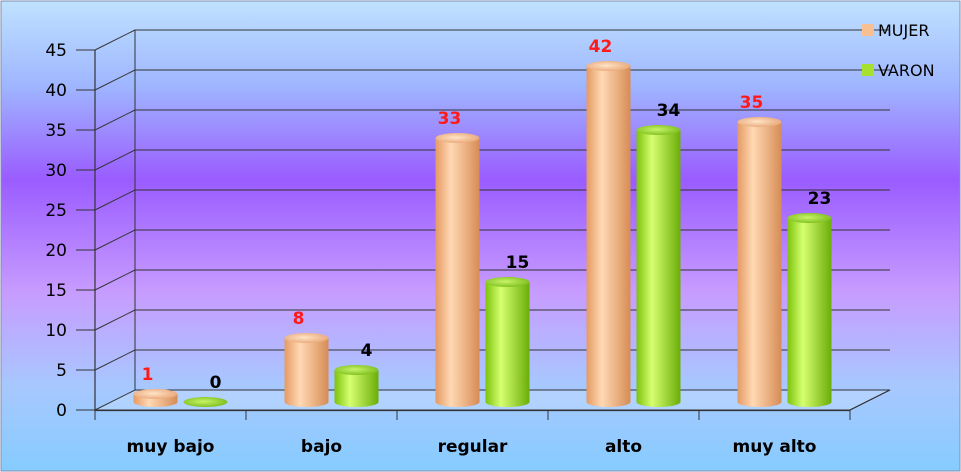  Describe the element at coordinates (299, 319) in the screenshot. I see `data-label: 8` at that location.